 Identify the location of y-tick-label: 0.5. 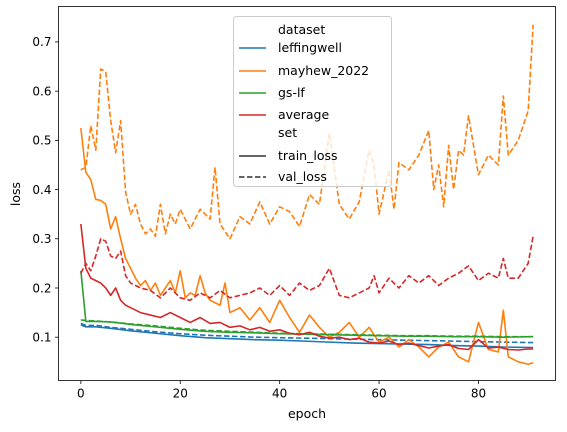
(41, 141).